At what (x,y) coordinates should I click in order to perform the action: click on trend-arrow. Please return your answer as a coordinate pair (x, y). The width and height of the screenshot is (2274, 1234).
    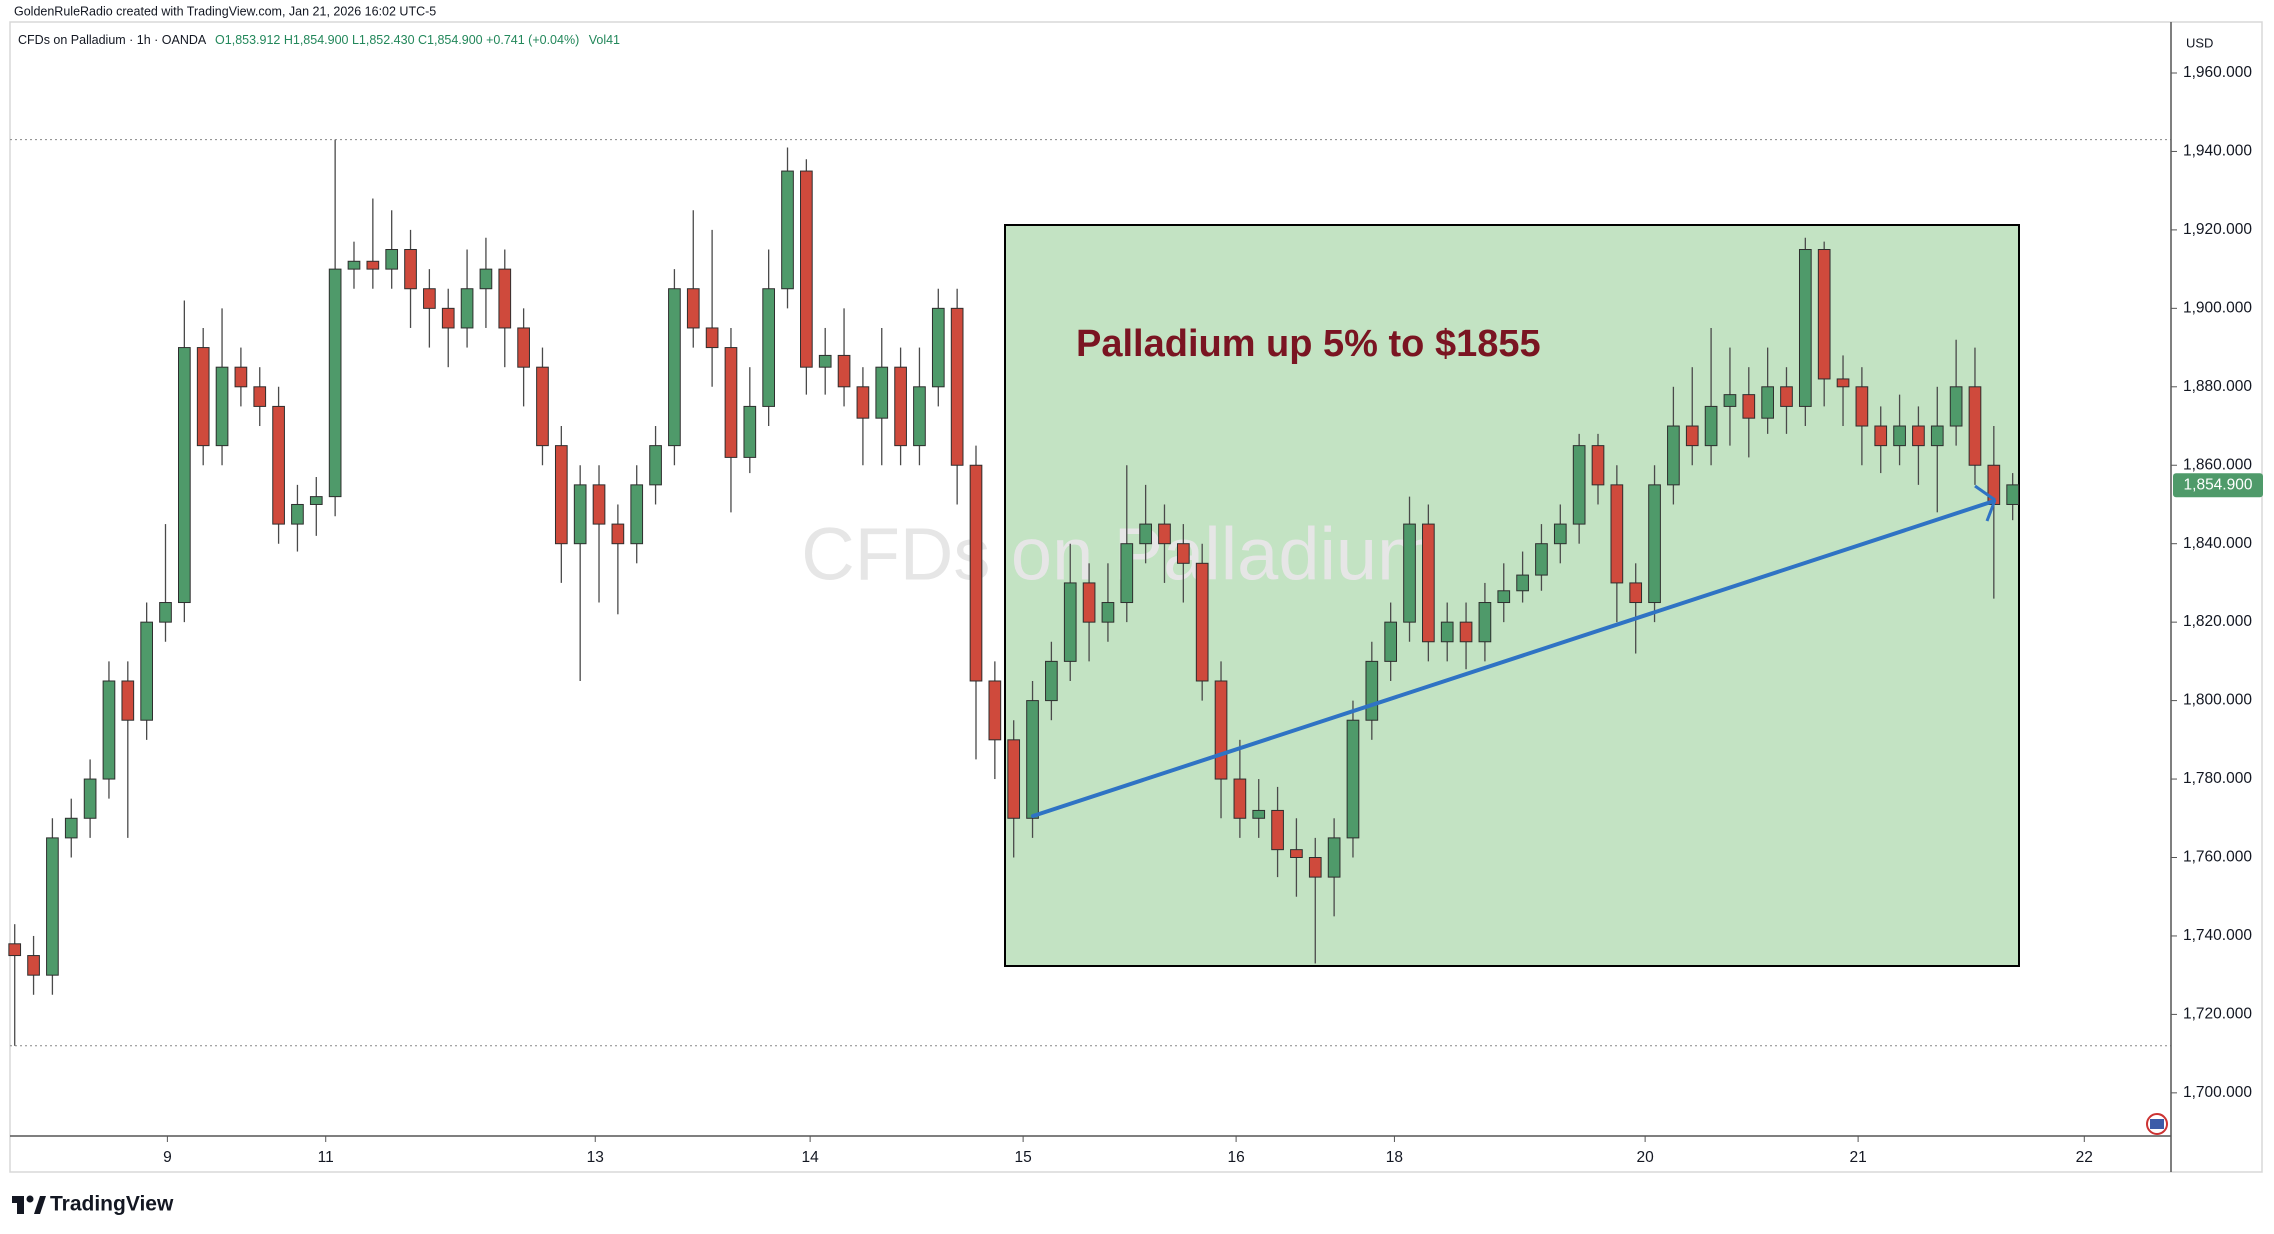
    Looking at the image, I should click on (1991, 510).